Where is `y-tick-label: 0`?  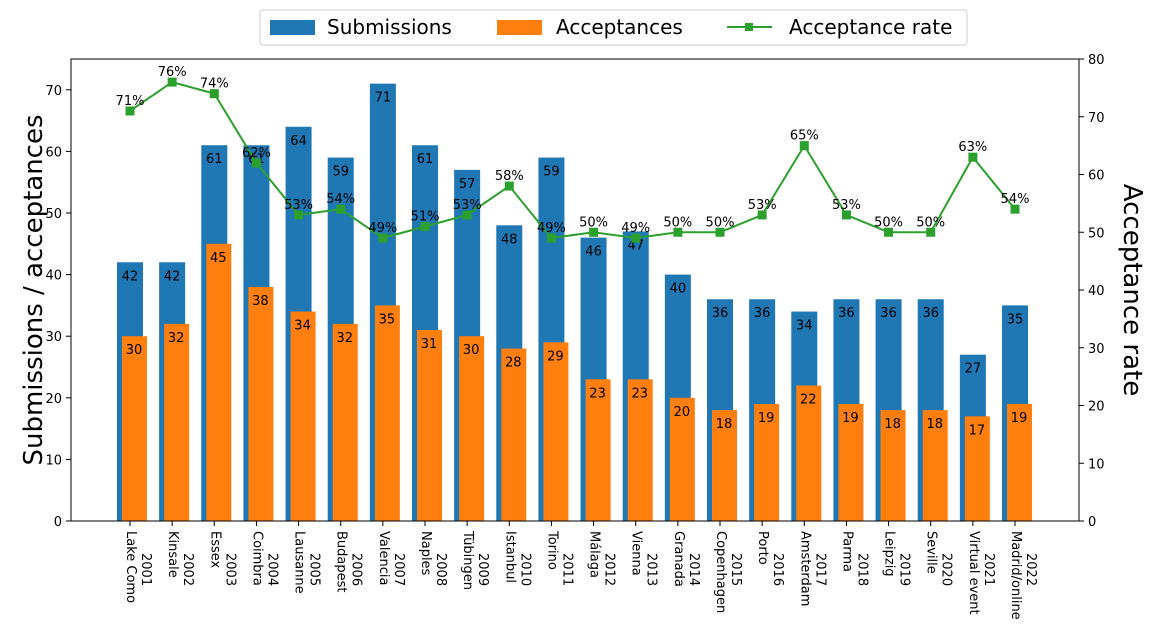
y-tick-label: 0 is located at coordinates (58, 522).